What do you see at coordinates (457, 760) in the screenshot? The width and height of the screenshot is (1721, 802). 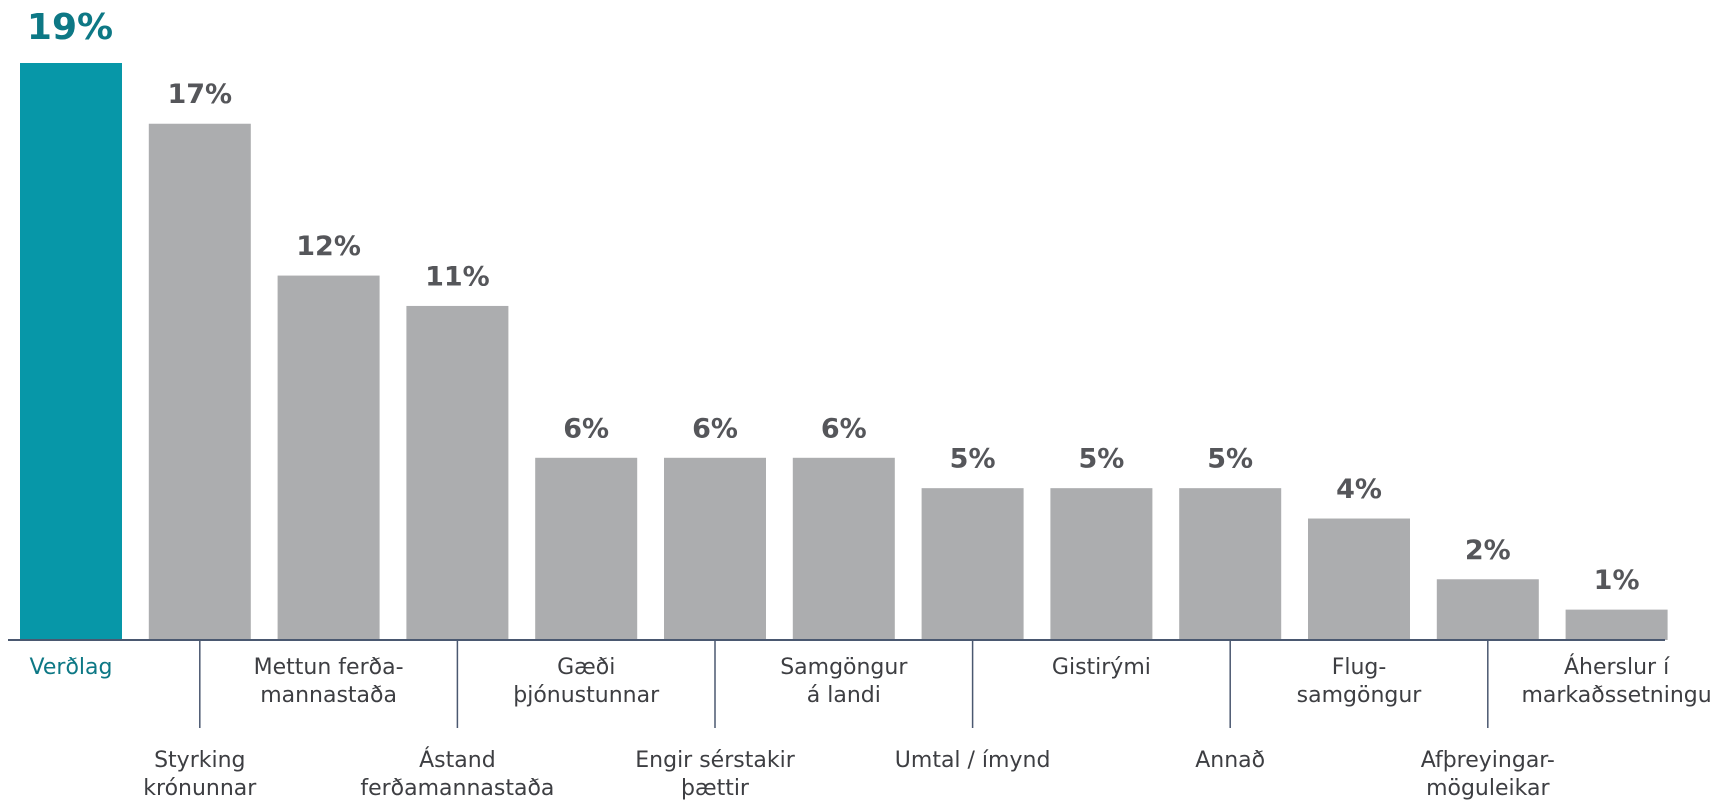 I see `x-tick-label-line: Ástand` at bounding box center [457, 760].